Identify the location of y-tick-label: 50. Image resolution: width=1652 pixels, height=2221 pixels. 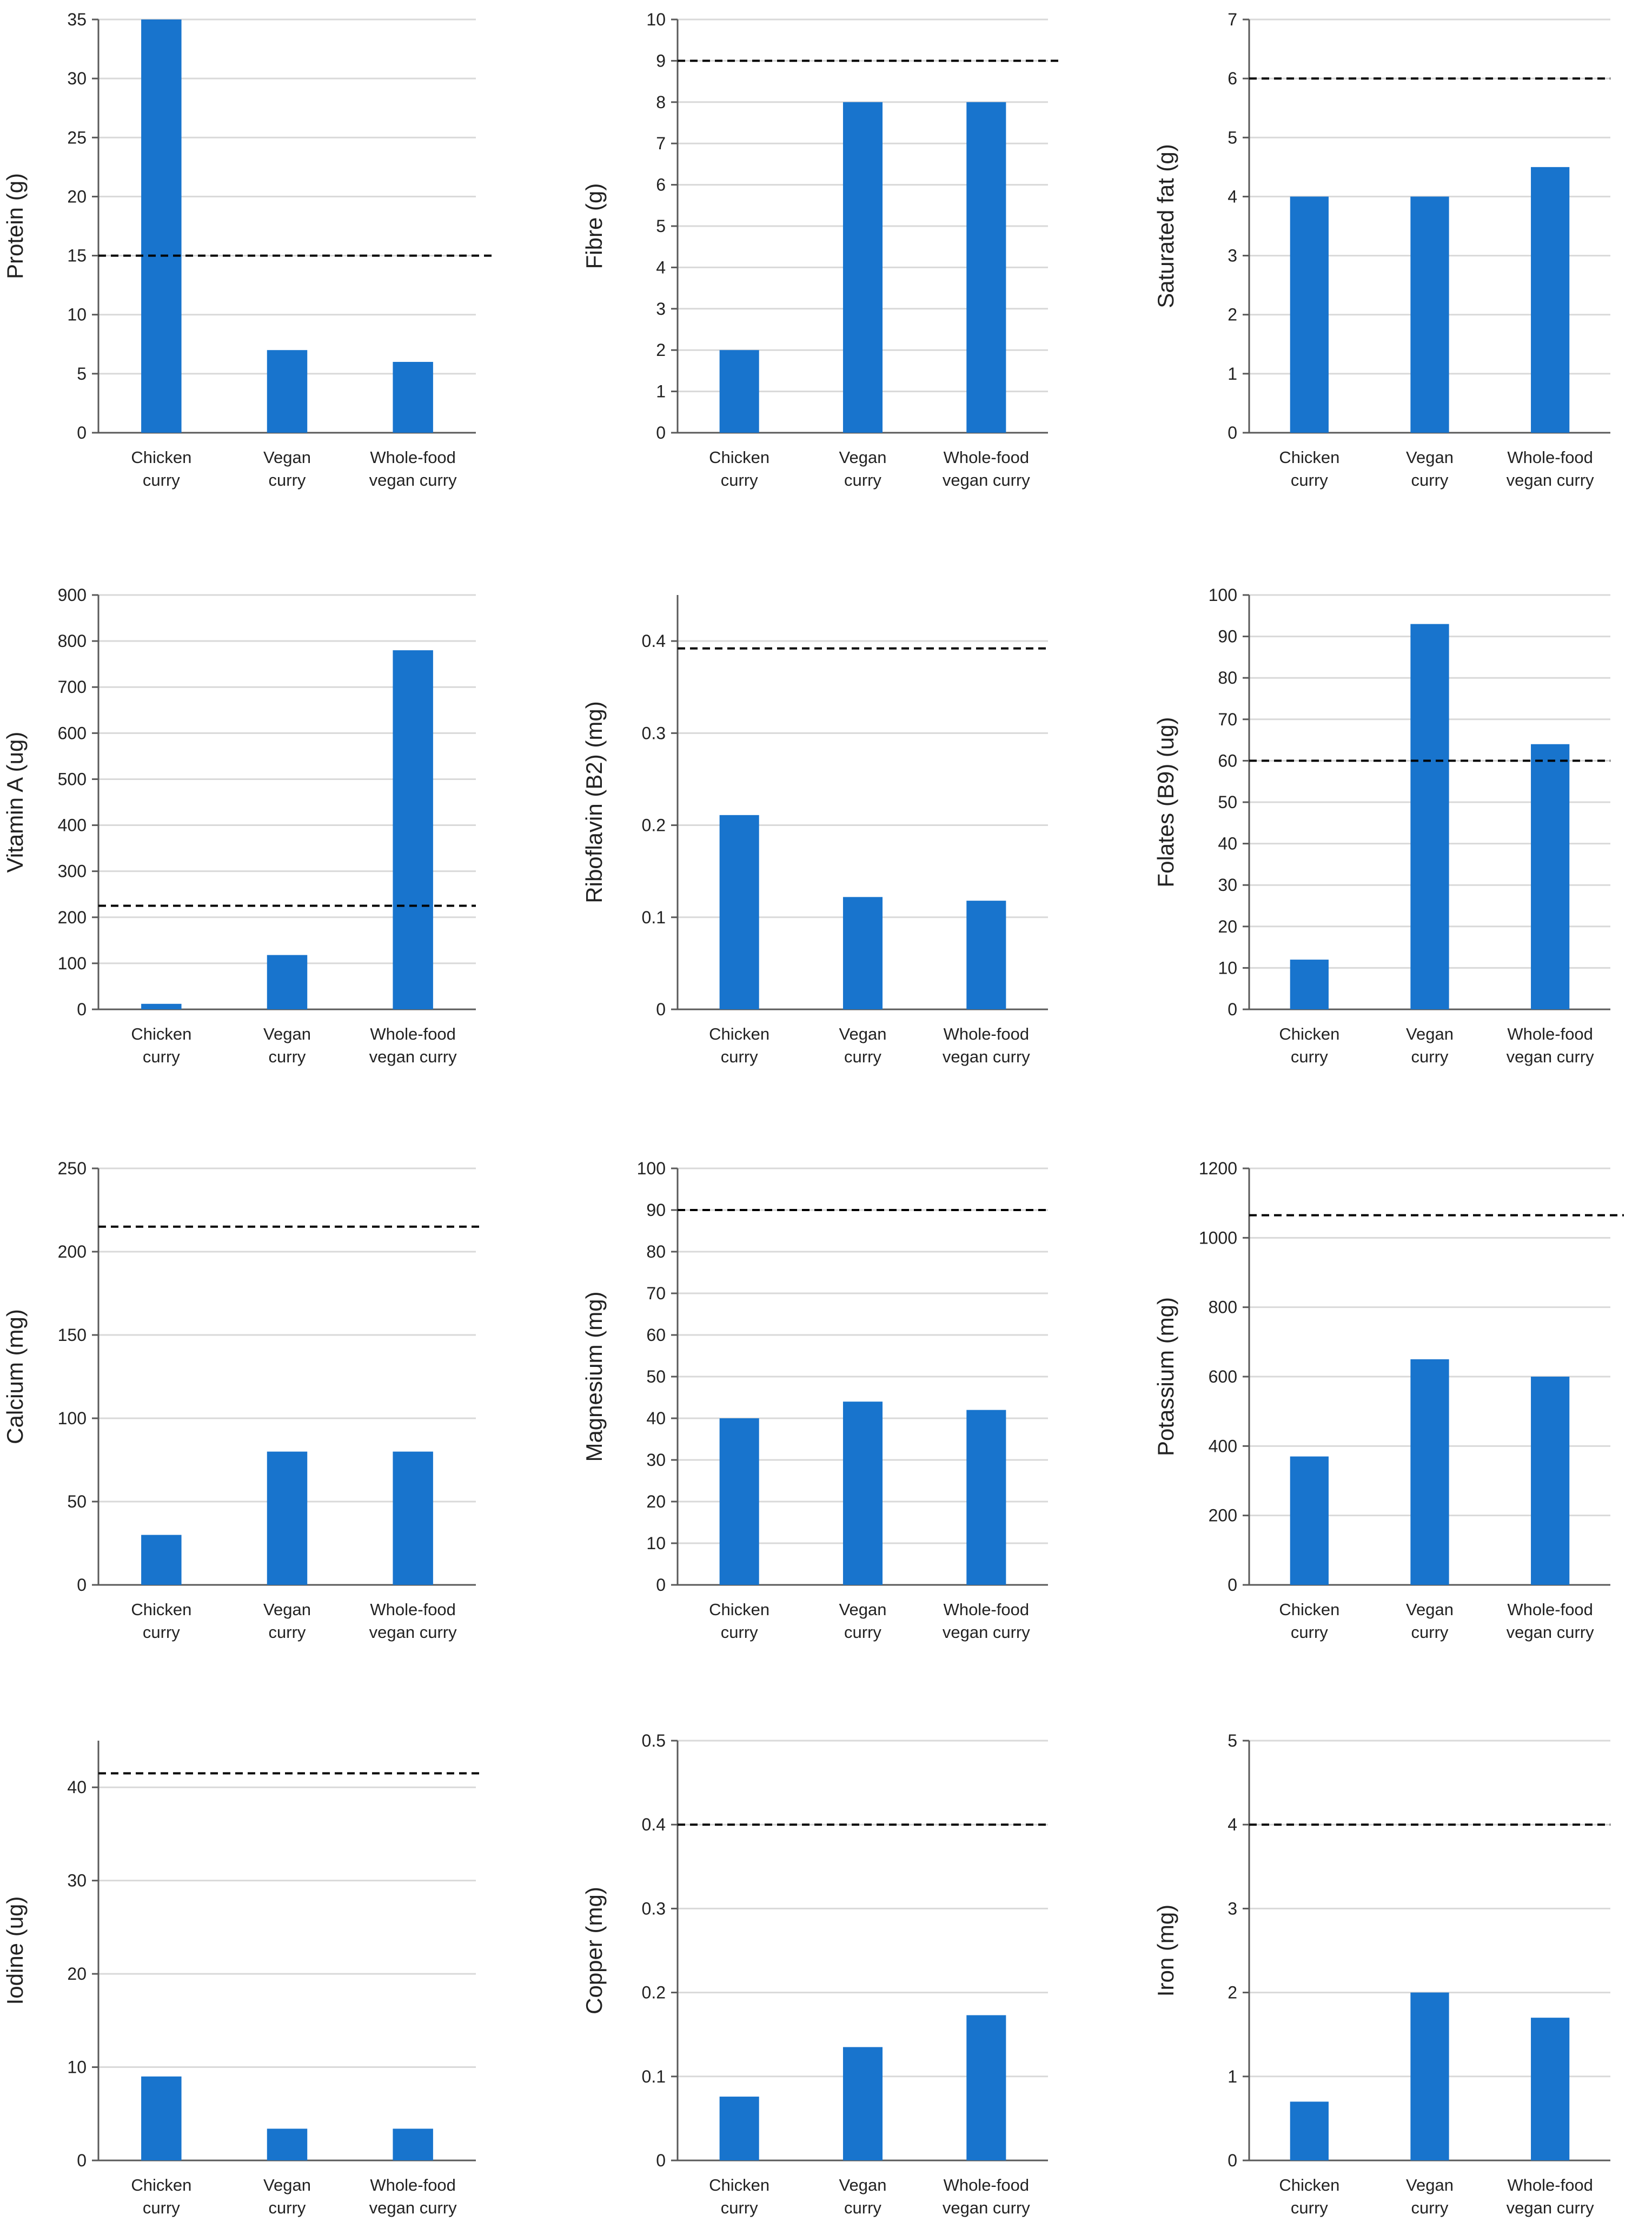
(656, 1376).